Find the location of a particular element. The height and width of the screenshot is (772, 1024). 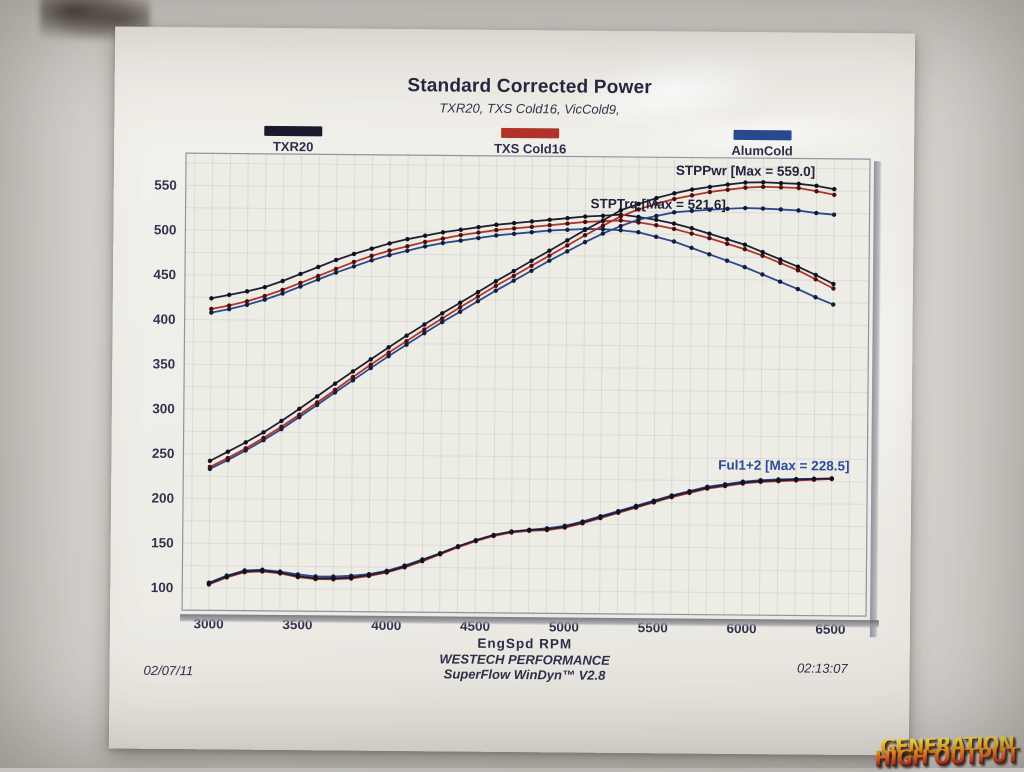

curve-torque-txr20 is located at coordinates (522, 256).